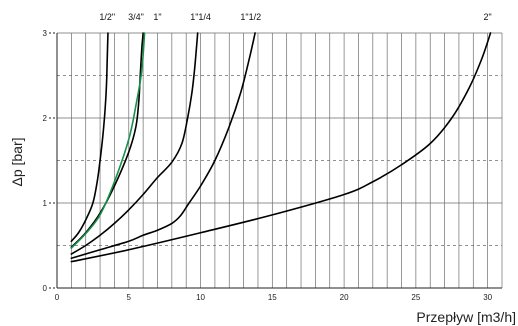  What do you see at coordinates (344, 297) in the screenshot?
I see `x-tick-label: 20` at bounding box center [344, 297].